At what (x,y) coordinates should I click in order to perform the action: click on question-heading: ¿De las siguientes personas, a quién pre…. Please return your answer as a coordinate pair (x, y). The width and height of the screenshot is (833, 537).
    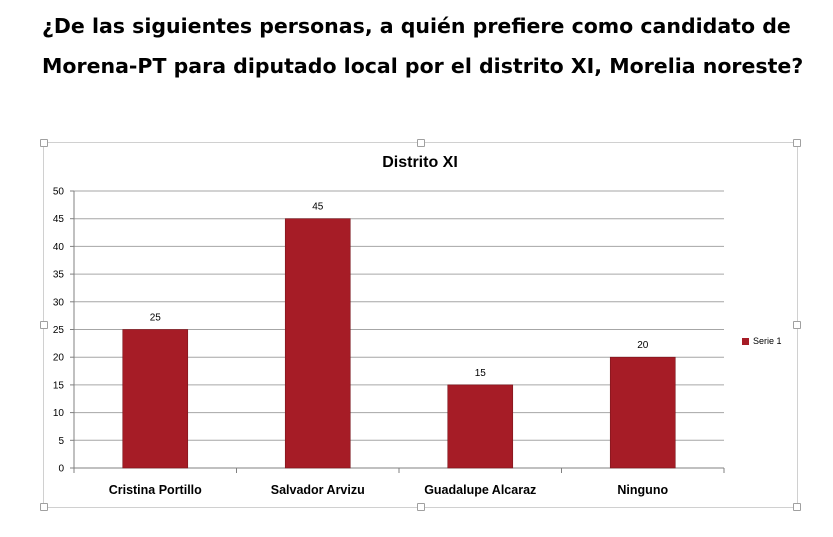
    Looking at the image, I should click on (432, 46).